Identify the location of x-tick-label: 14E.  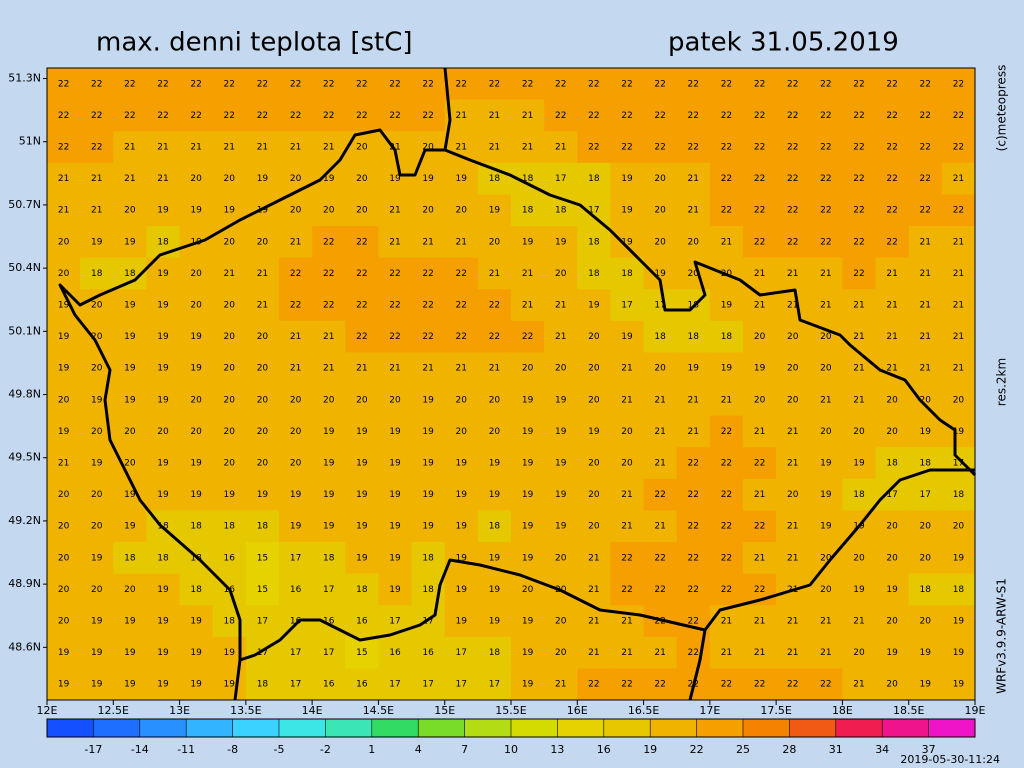
(312, 710).